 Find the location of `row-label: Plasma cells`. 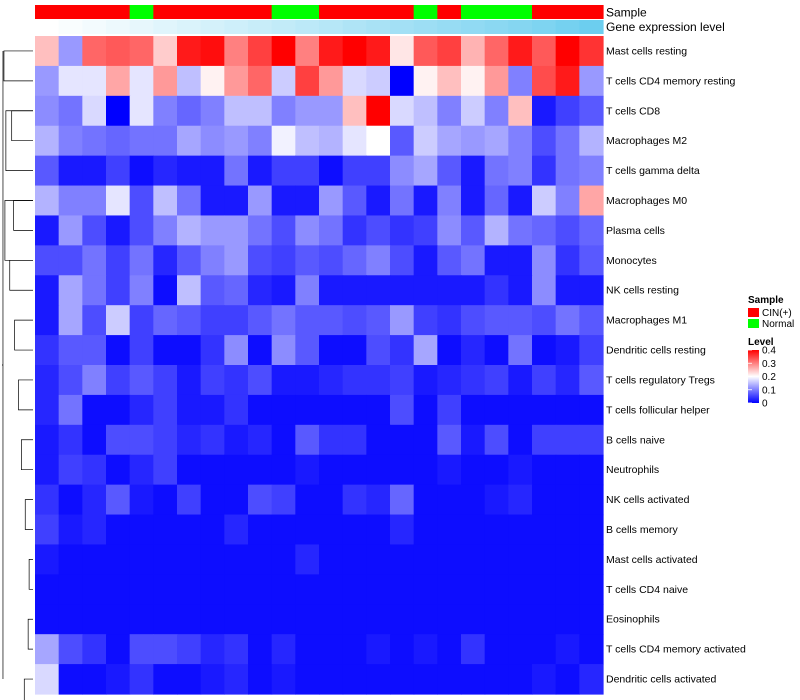

row-label: Plasma cells is located at coordinates (635, 231).